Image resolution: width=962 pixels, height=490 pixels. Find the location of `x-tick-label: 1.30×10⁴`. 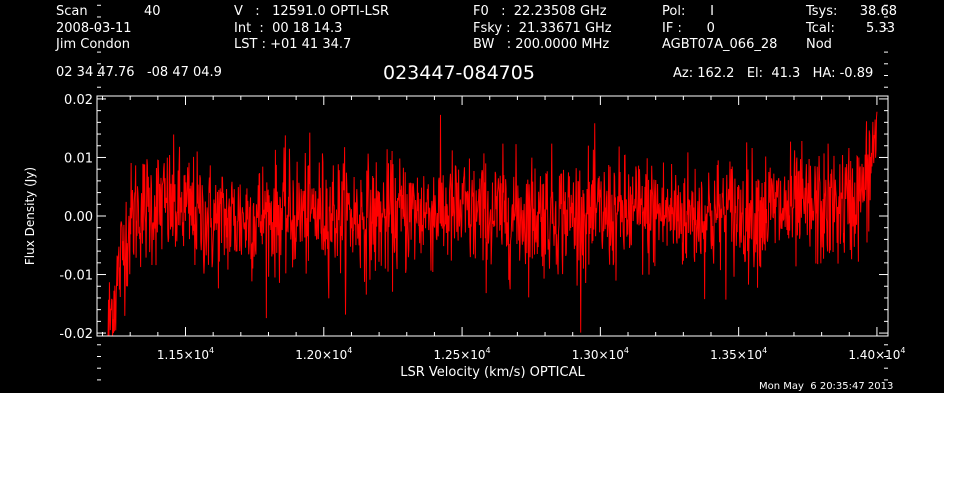

x-tick-label: 1.30×10⁴ is located at coordinates (600, 354).